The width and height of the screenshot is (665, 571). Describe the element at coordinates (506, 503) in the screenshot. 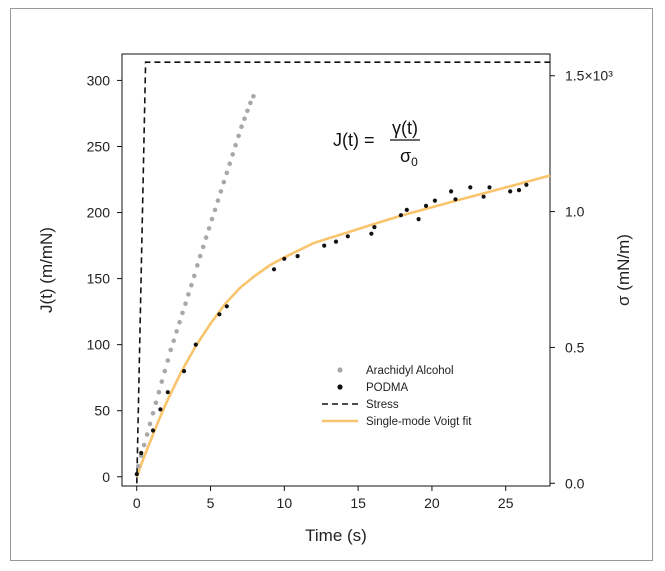

I see `x-tick-label: 25` at that location.